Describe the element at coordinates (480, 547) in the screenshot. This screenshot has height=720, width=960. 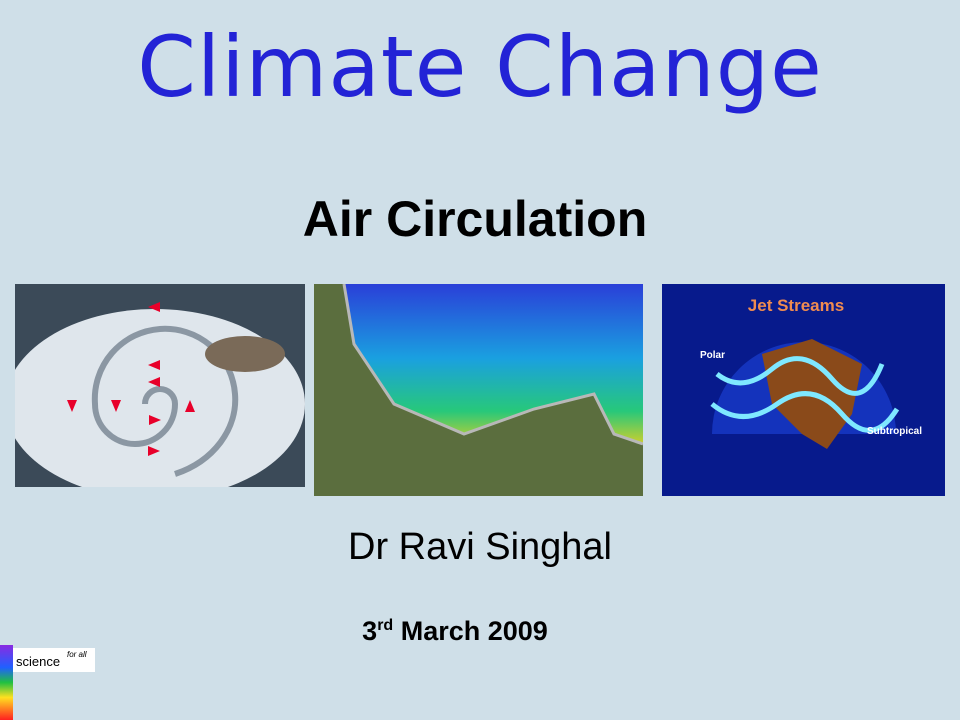
I see `slide-author: Dr Ravi Singhal` at that location.